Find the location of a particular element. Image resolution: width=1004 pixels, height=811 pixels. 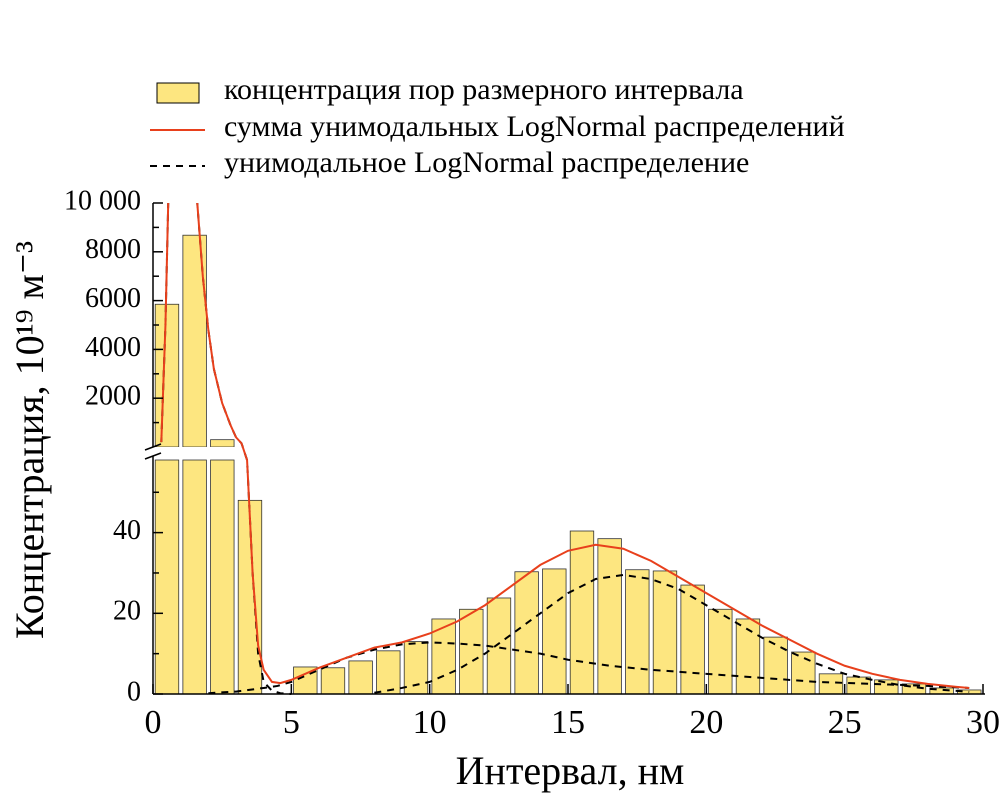

y-tick-label: 8000 is located at coordinates (113, 249).